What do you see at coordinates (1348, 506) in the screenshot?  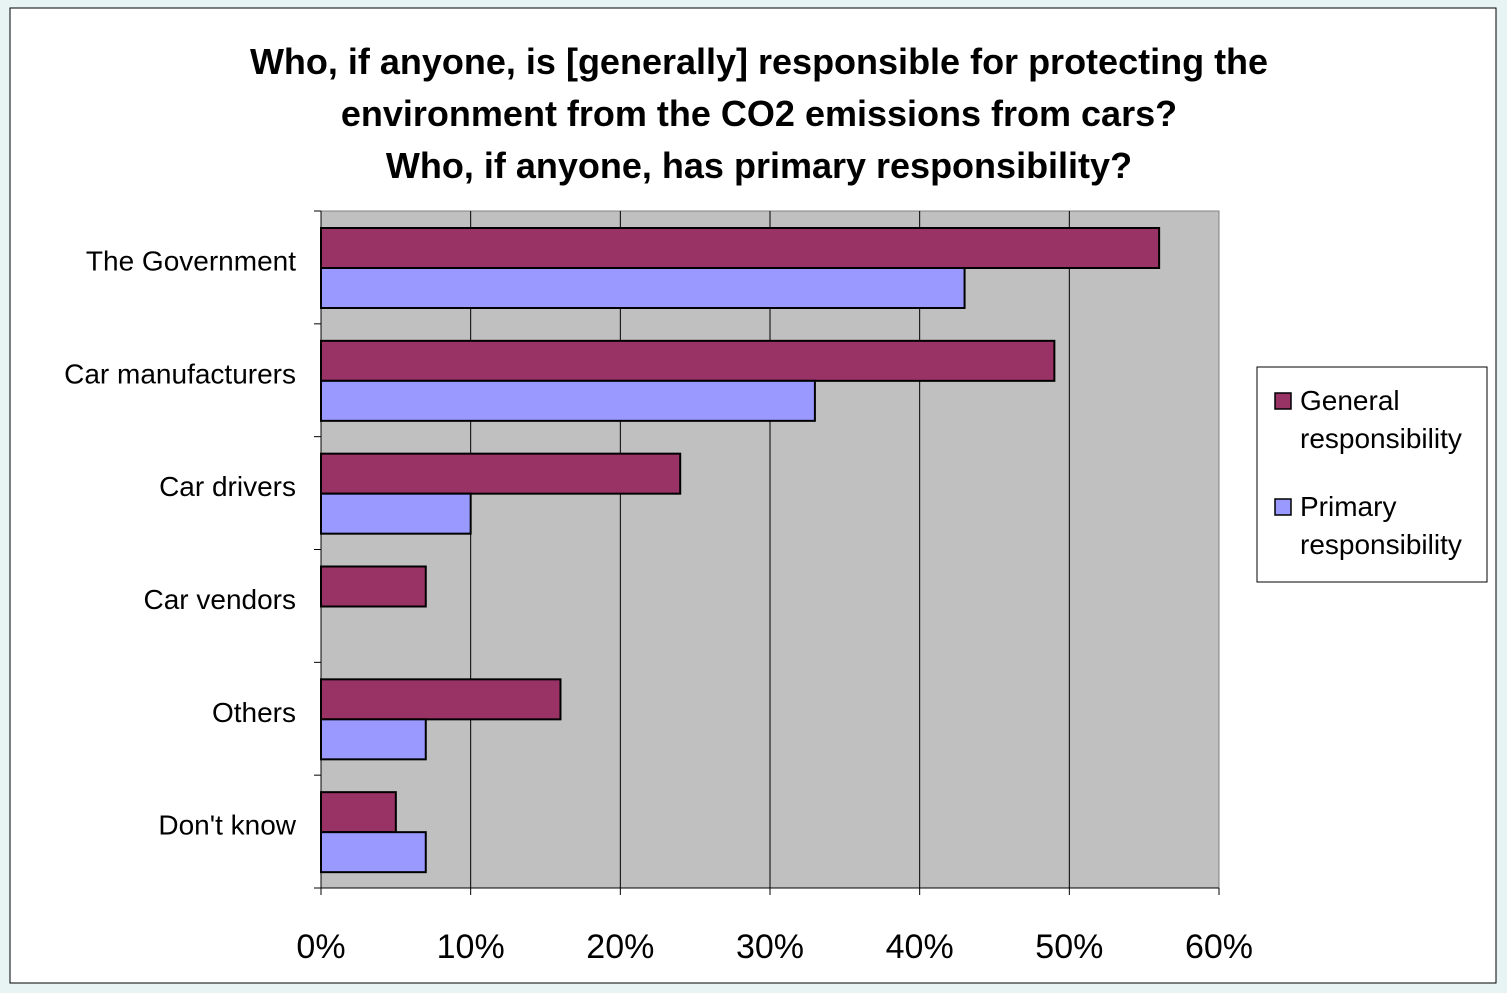 I see `legend-label: Primary` at bounding box center [1348, 506].